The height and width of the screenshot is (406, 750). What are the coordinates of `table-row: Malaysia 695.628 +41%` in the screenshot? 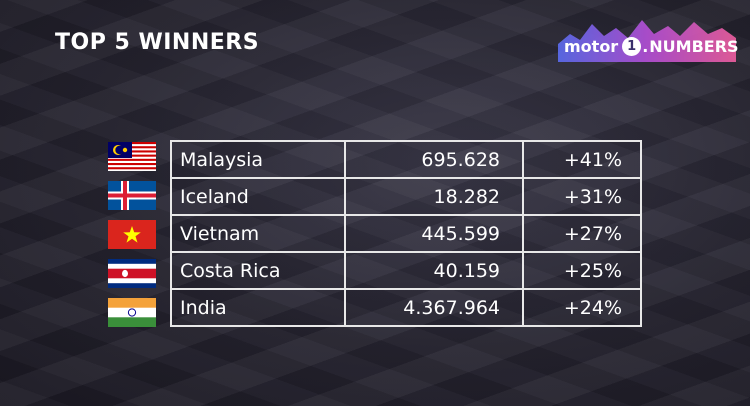 It's located at (406, 159).